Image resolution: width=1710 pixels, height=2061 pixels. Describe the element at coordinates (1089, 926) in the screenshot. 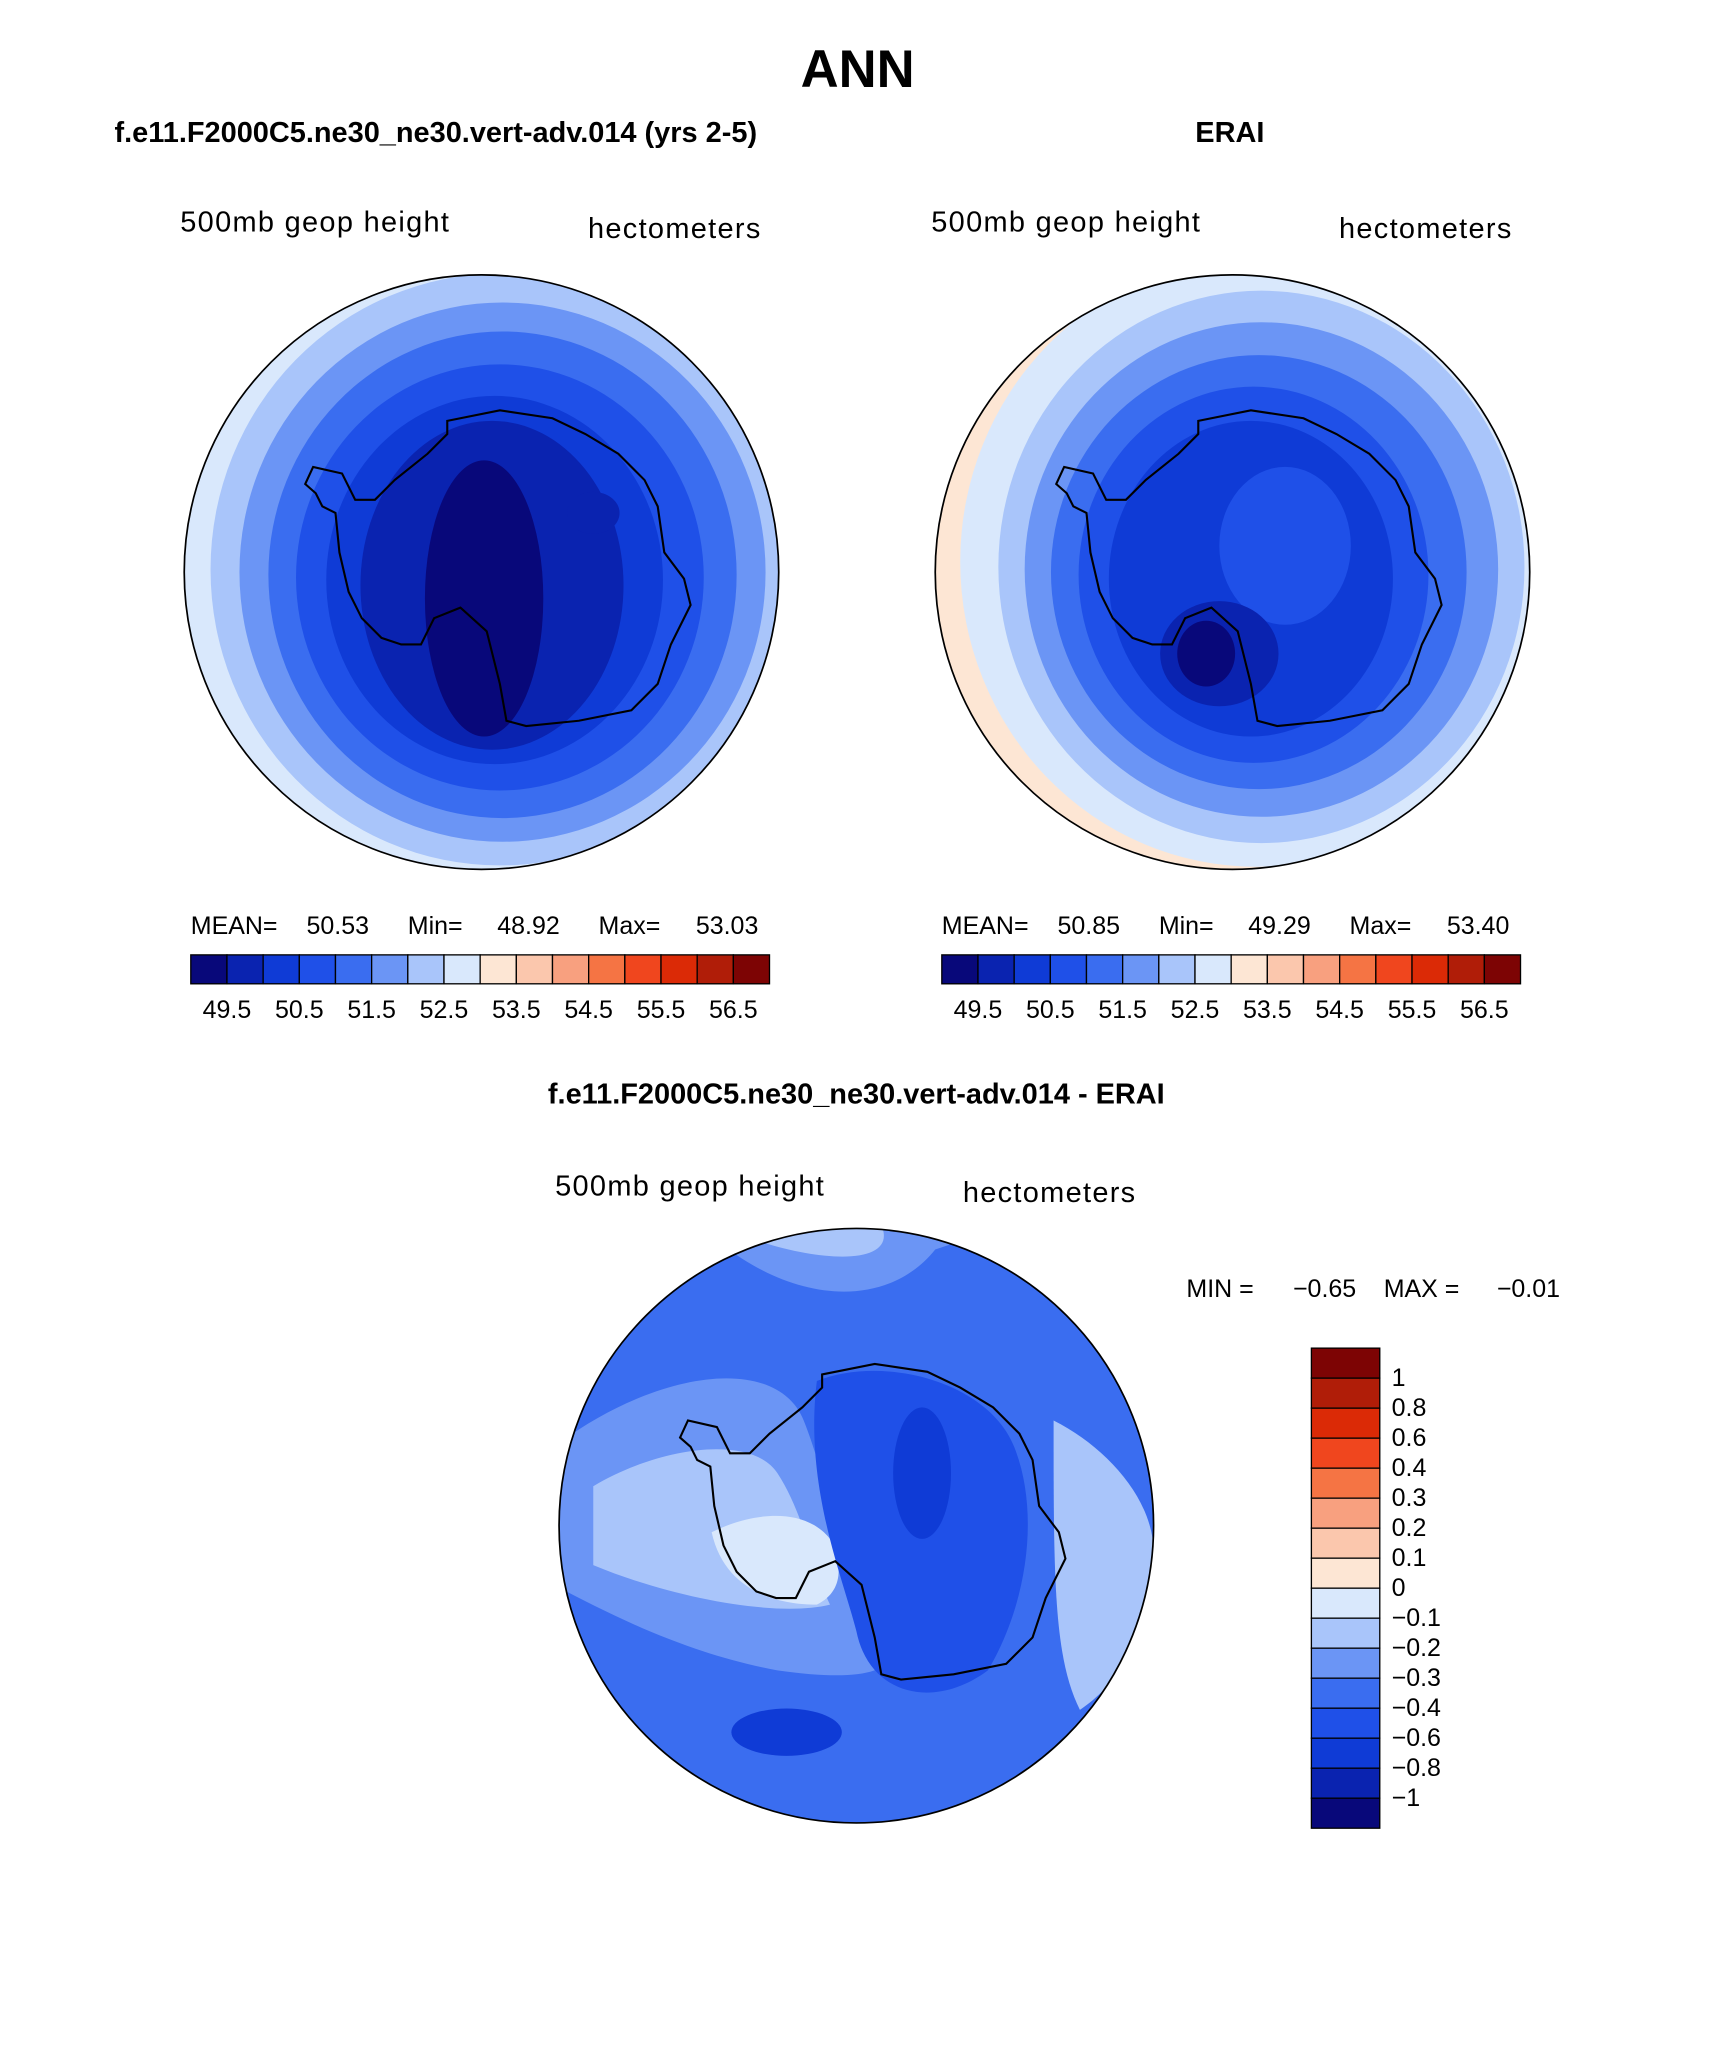

I see `stat-text: 50.85` at that location.